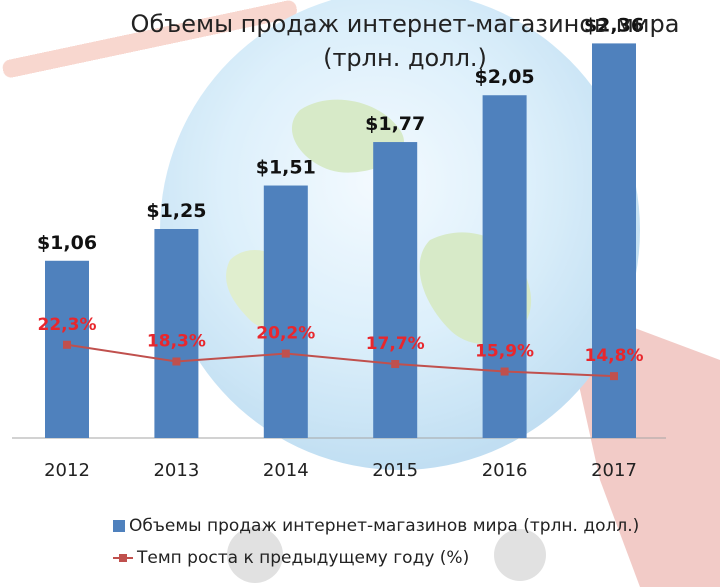 The image size is (720, 587). What do you see at coordinates (285, 311) in the screenshot?
I see `bar-2014` at bounding box center [285, 311].